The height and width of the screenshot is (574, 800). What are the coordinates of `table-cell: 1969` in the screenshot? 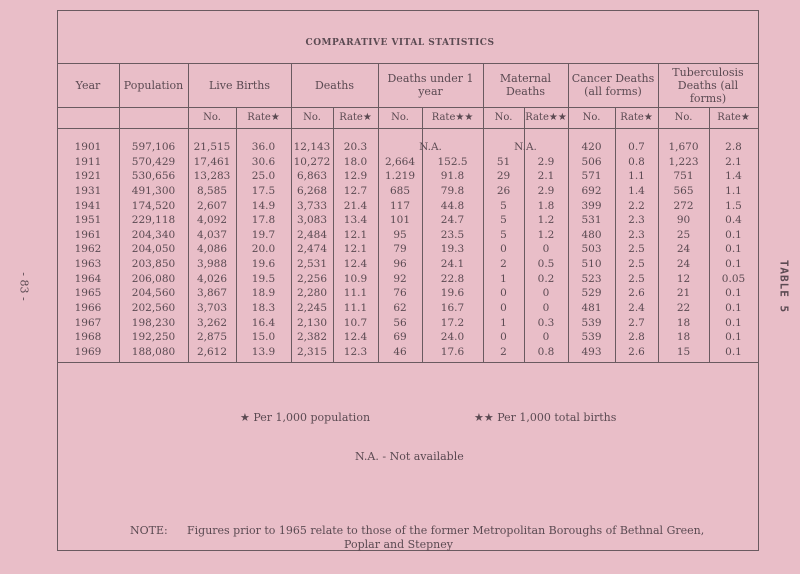 It's located at (88, 351).